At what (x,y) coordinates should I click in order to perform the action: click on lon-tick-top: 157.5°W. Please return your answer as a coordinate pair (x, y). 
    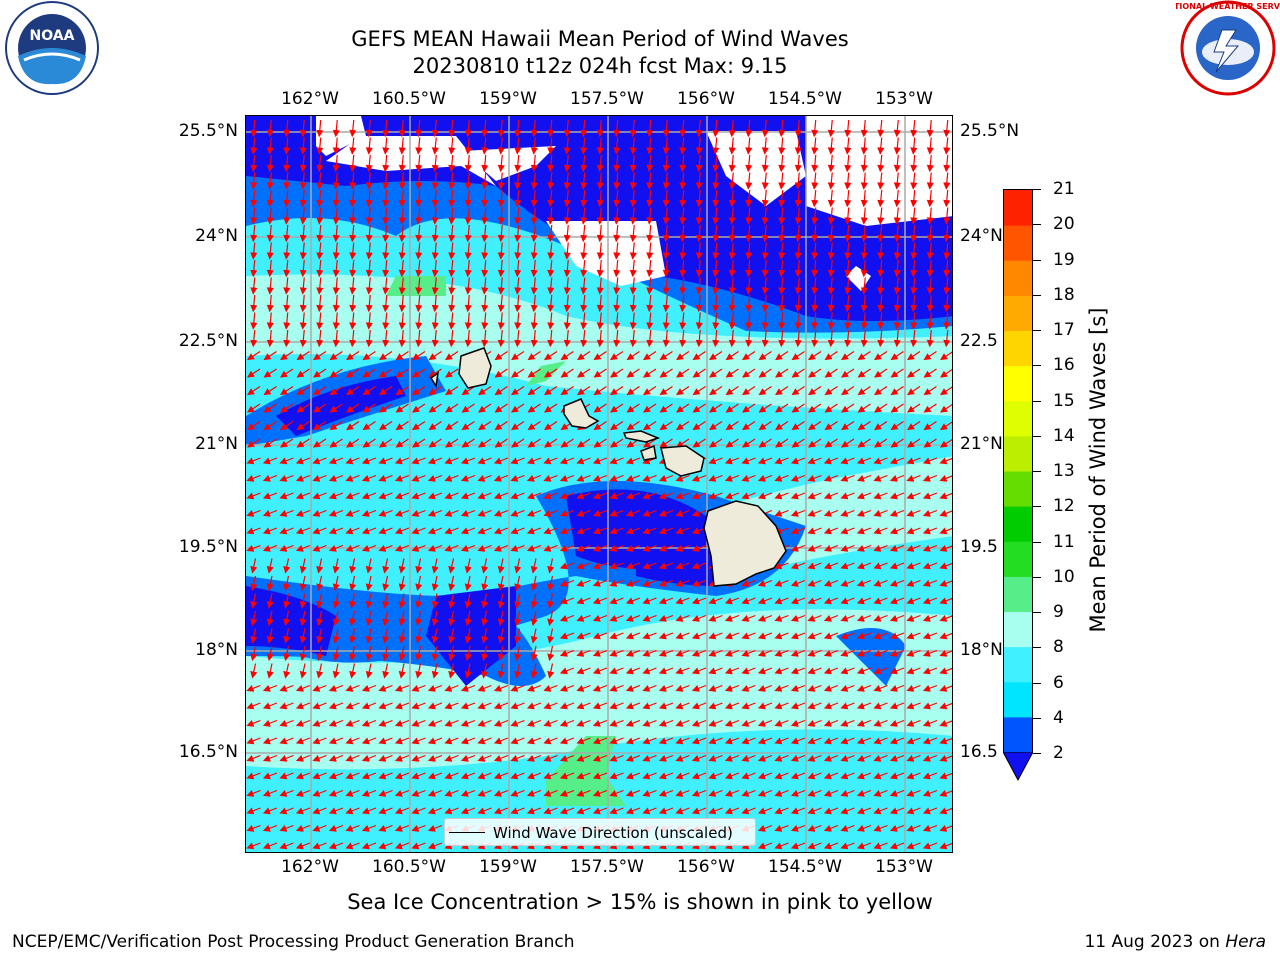
    Looking at the image, I should click on (607, 99).